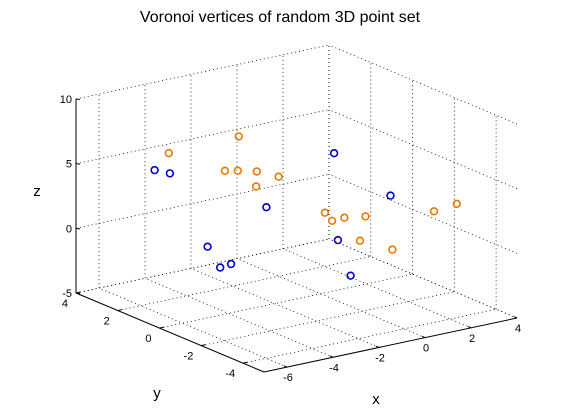 This screenshot has height=420, width=561. Describe the element at coordinates (69, 165) in the screenshot. I see `z-tick-label: 5` at that location.